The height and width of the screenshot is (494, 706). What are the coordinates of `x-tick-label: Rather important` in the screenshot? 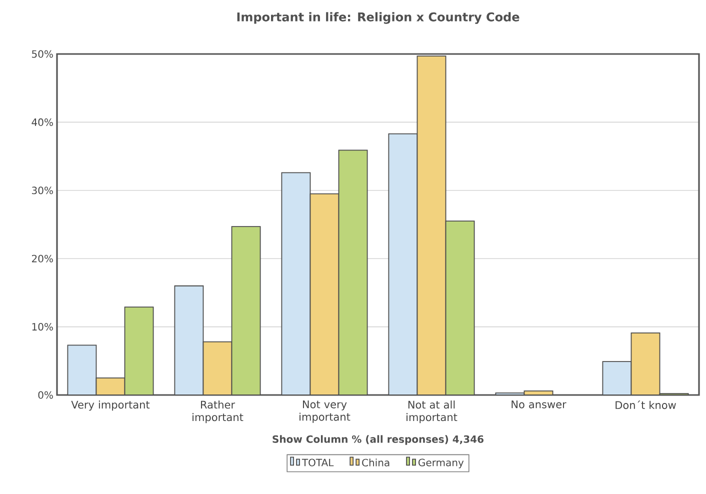 It's located at (218, 412).